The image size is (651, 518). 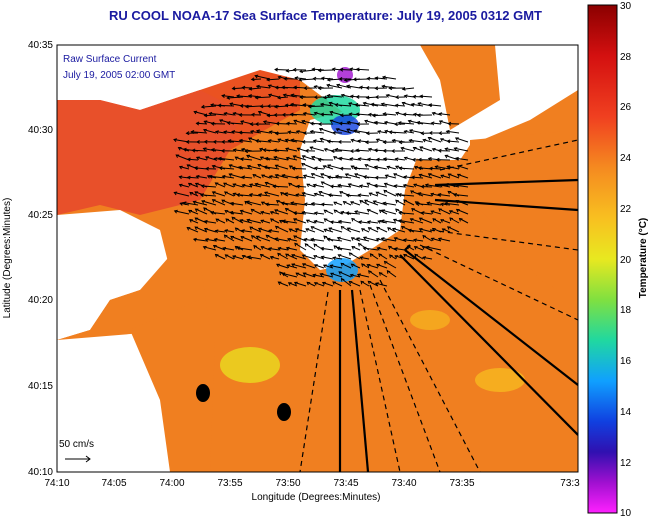 I want to click on x-tick: 74:05, so click(x=113, y=483).